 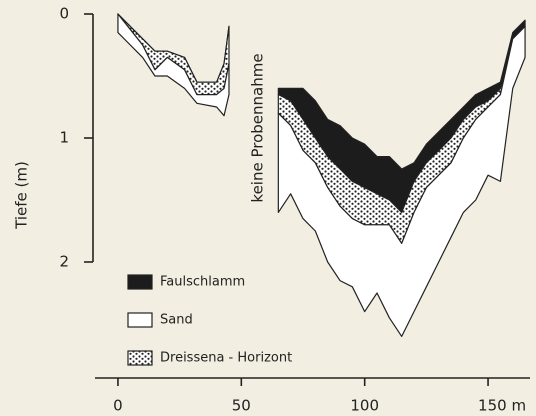 I want to click on x-tick-label: 100, so click(x=364, y=406).